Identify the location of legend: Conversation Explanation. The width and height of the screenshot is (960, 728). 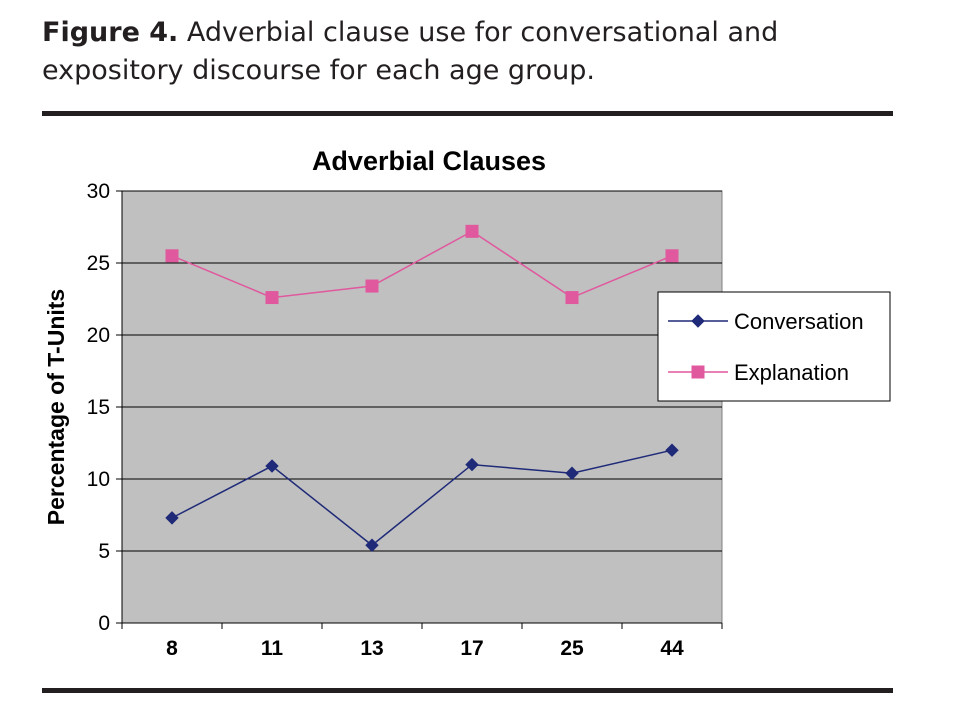
(774, 346).